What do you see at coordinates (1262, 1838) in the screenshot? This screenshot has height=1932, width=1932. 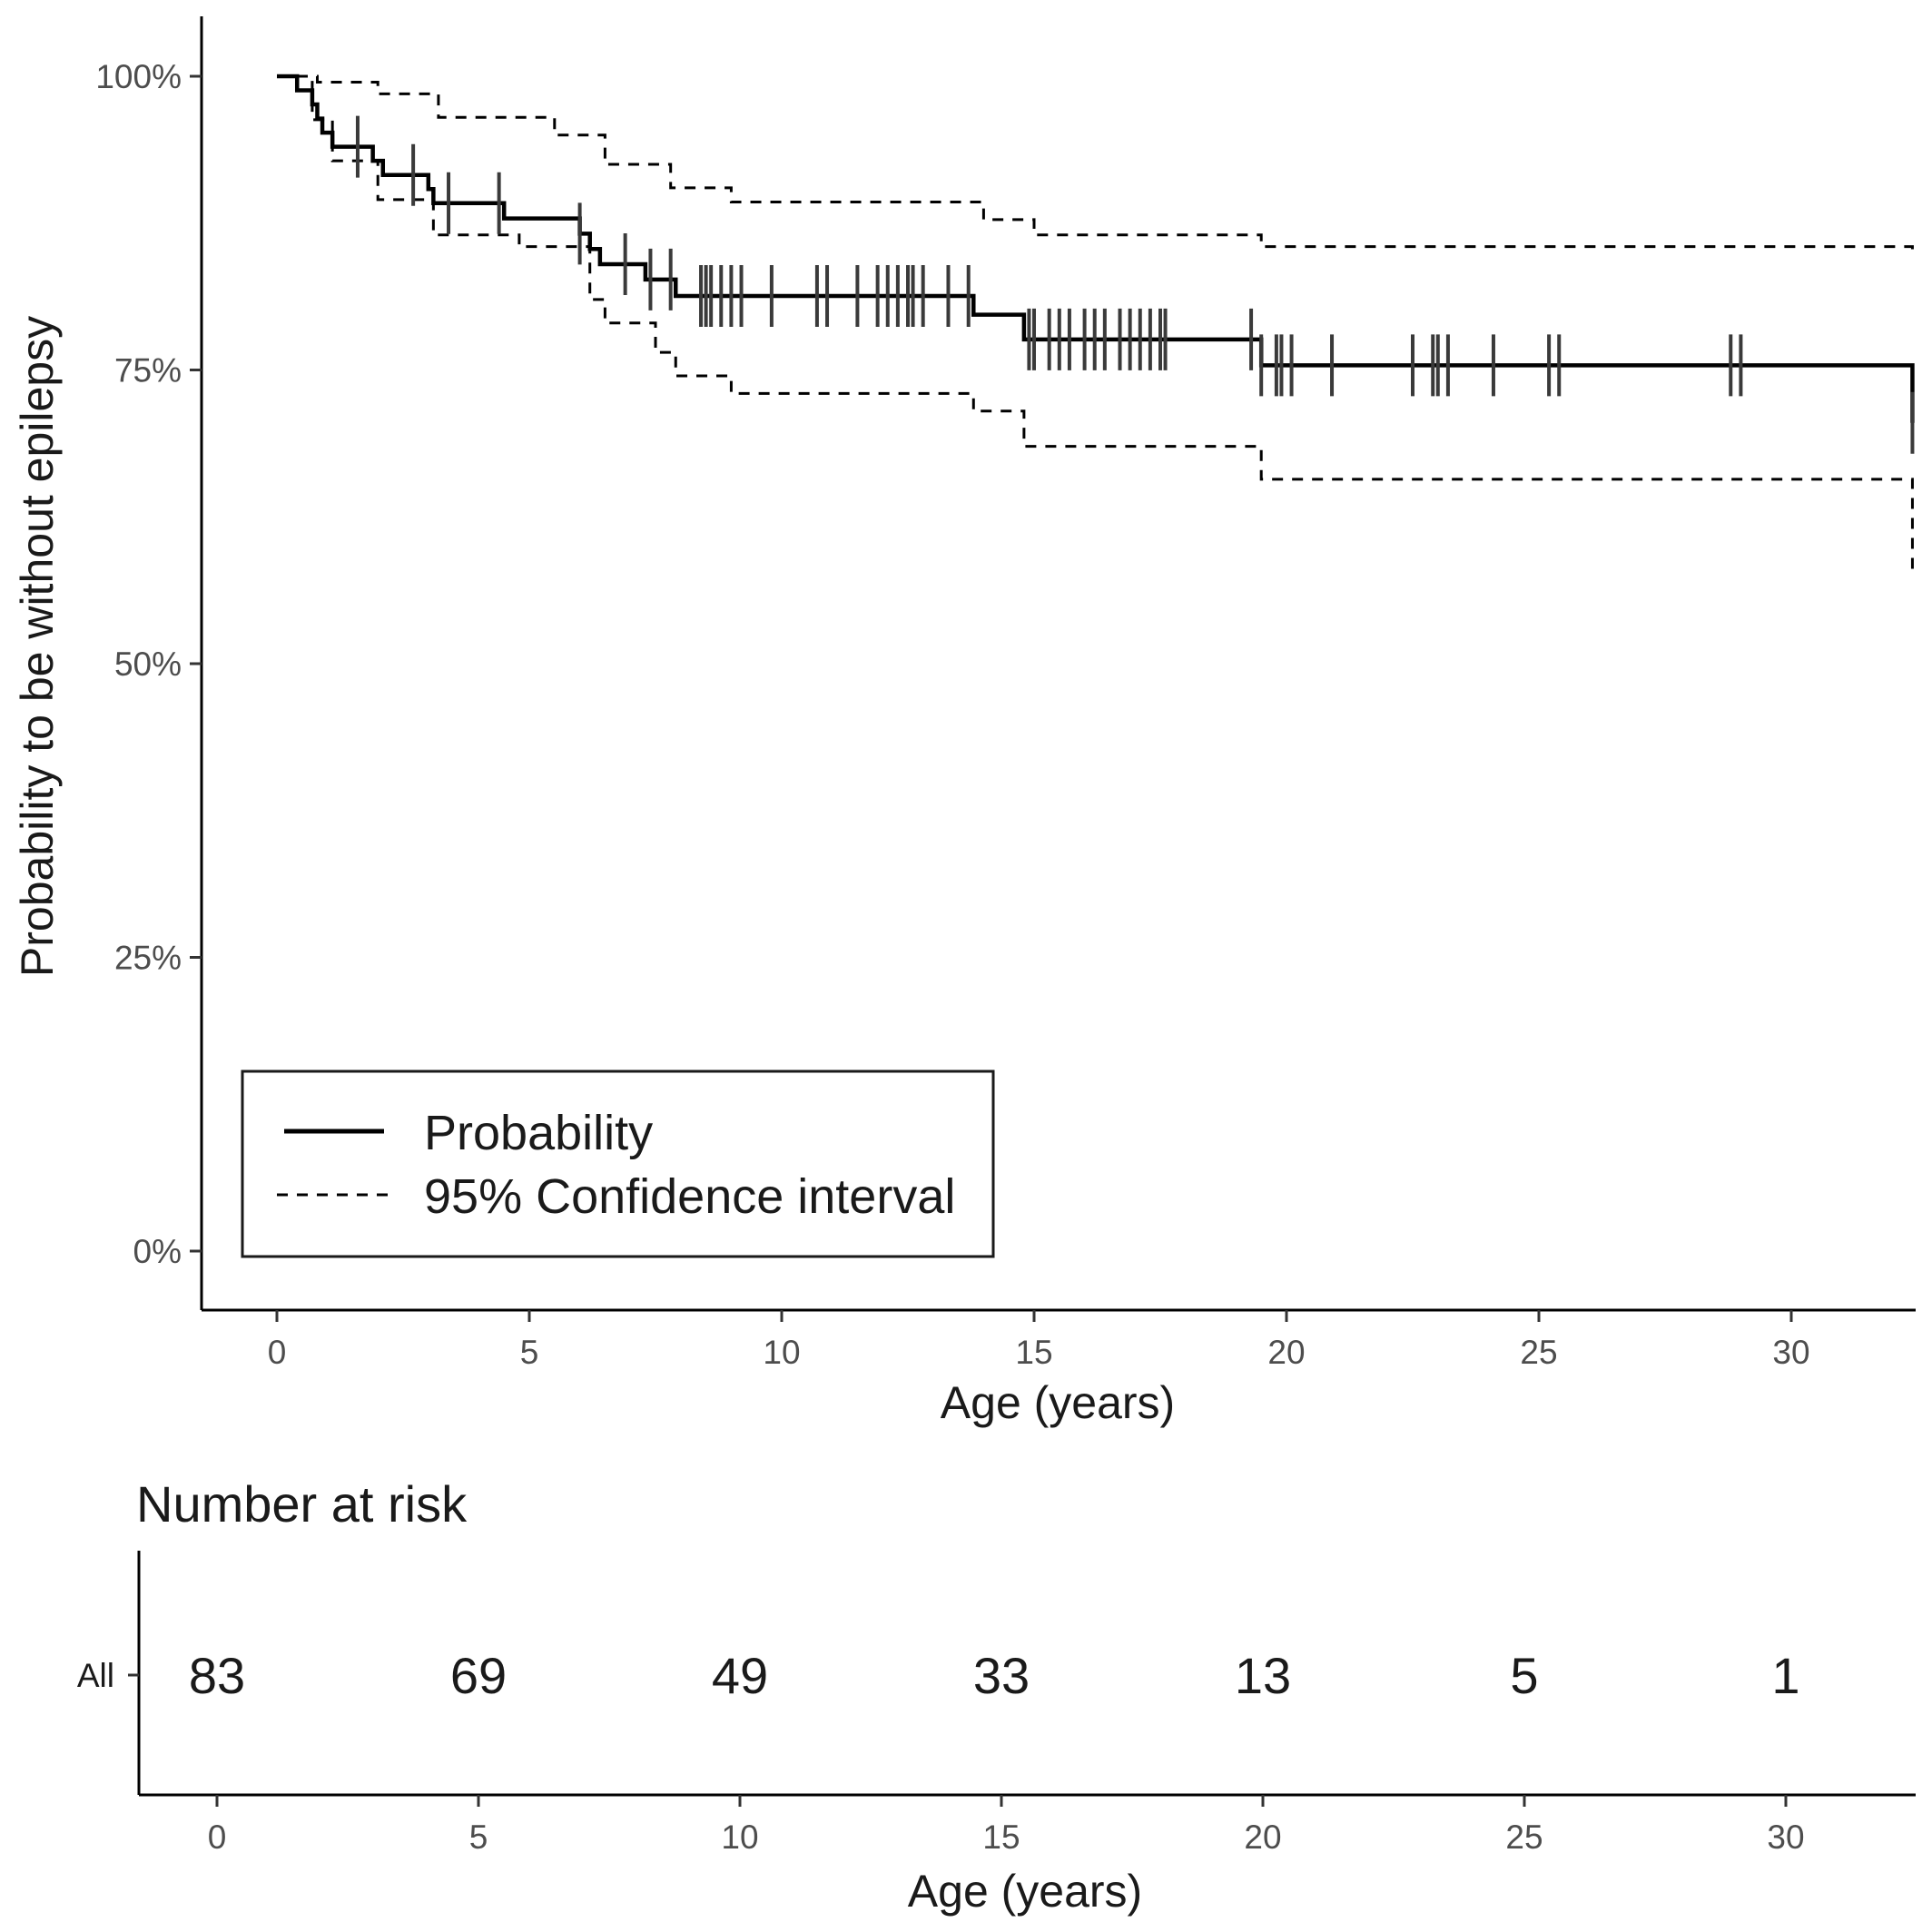 I see `risk-x-tick-label: 20` at bounding box center [1262, 1838].